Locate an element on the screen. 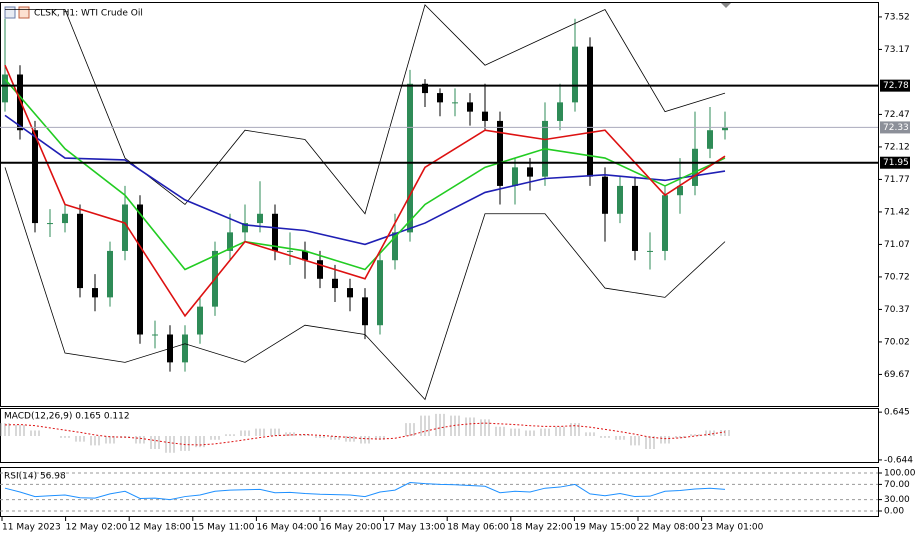 This screenshot has width=923, height=538. rsi-line is located at coordinates (365, 491).